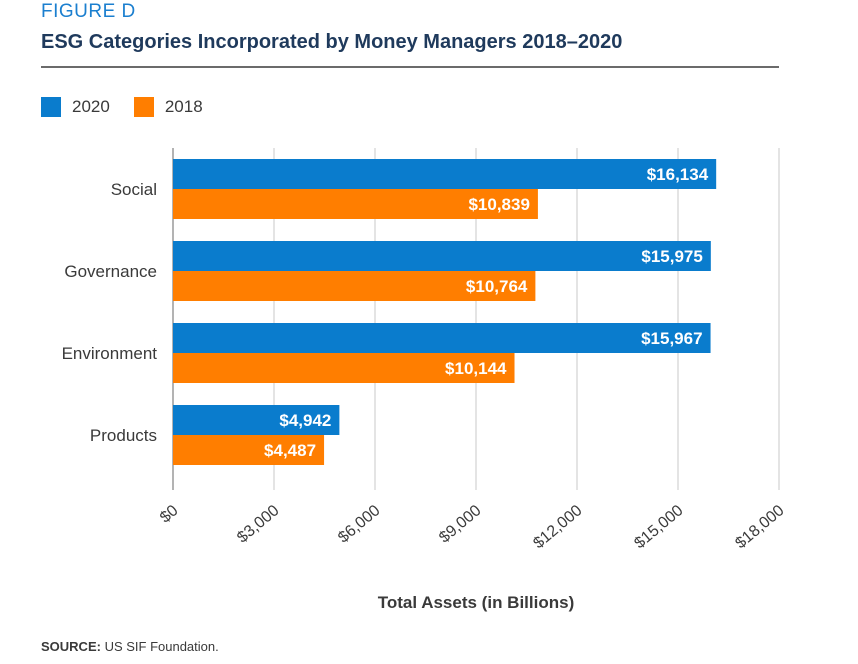  What do you see at coordinates (460, 524) in the screenshot?
I see `x-tick-label: $9,000` at bounding box center [460, 524].